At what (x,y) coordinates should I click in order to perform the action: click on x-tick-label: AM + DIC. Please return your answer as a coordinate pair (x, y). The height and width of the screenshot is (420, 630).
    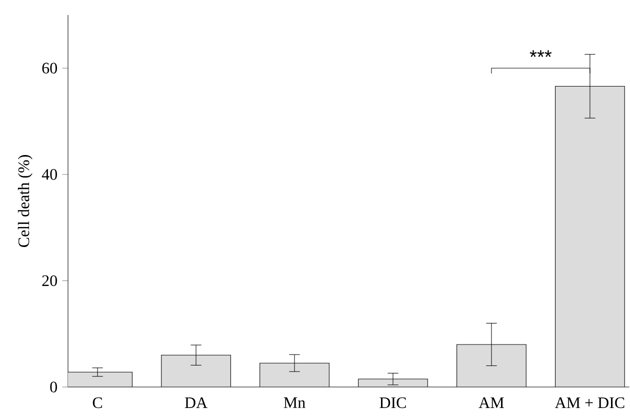
    Looking at the image, I should click on (589, 402).